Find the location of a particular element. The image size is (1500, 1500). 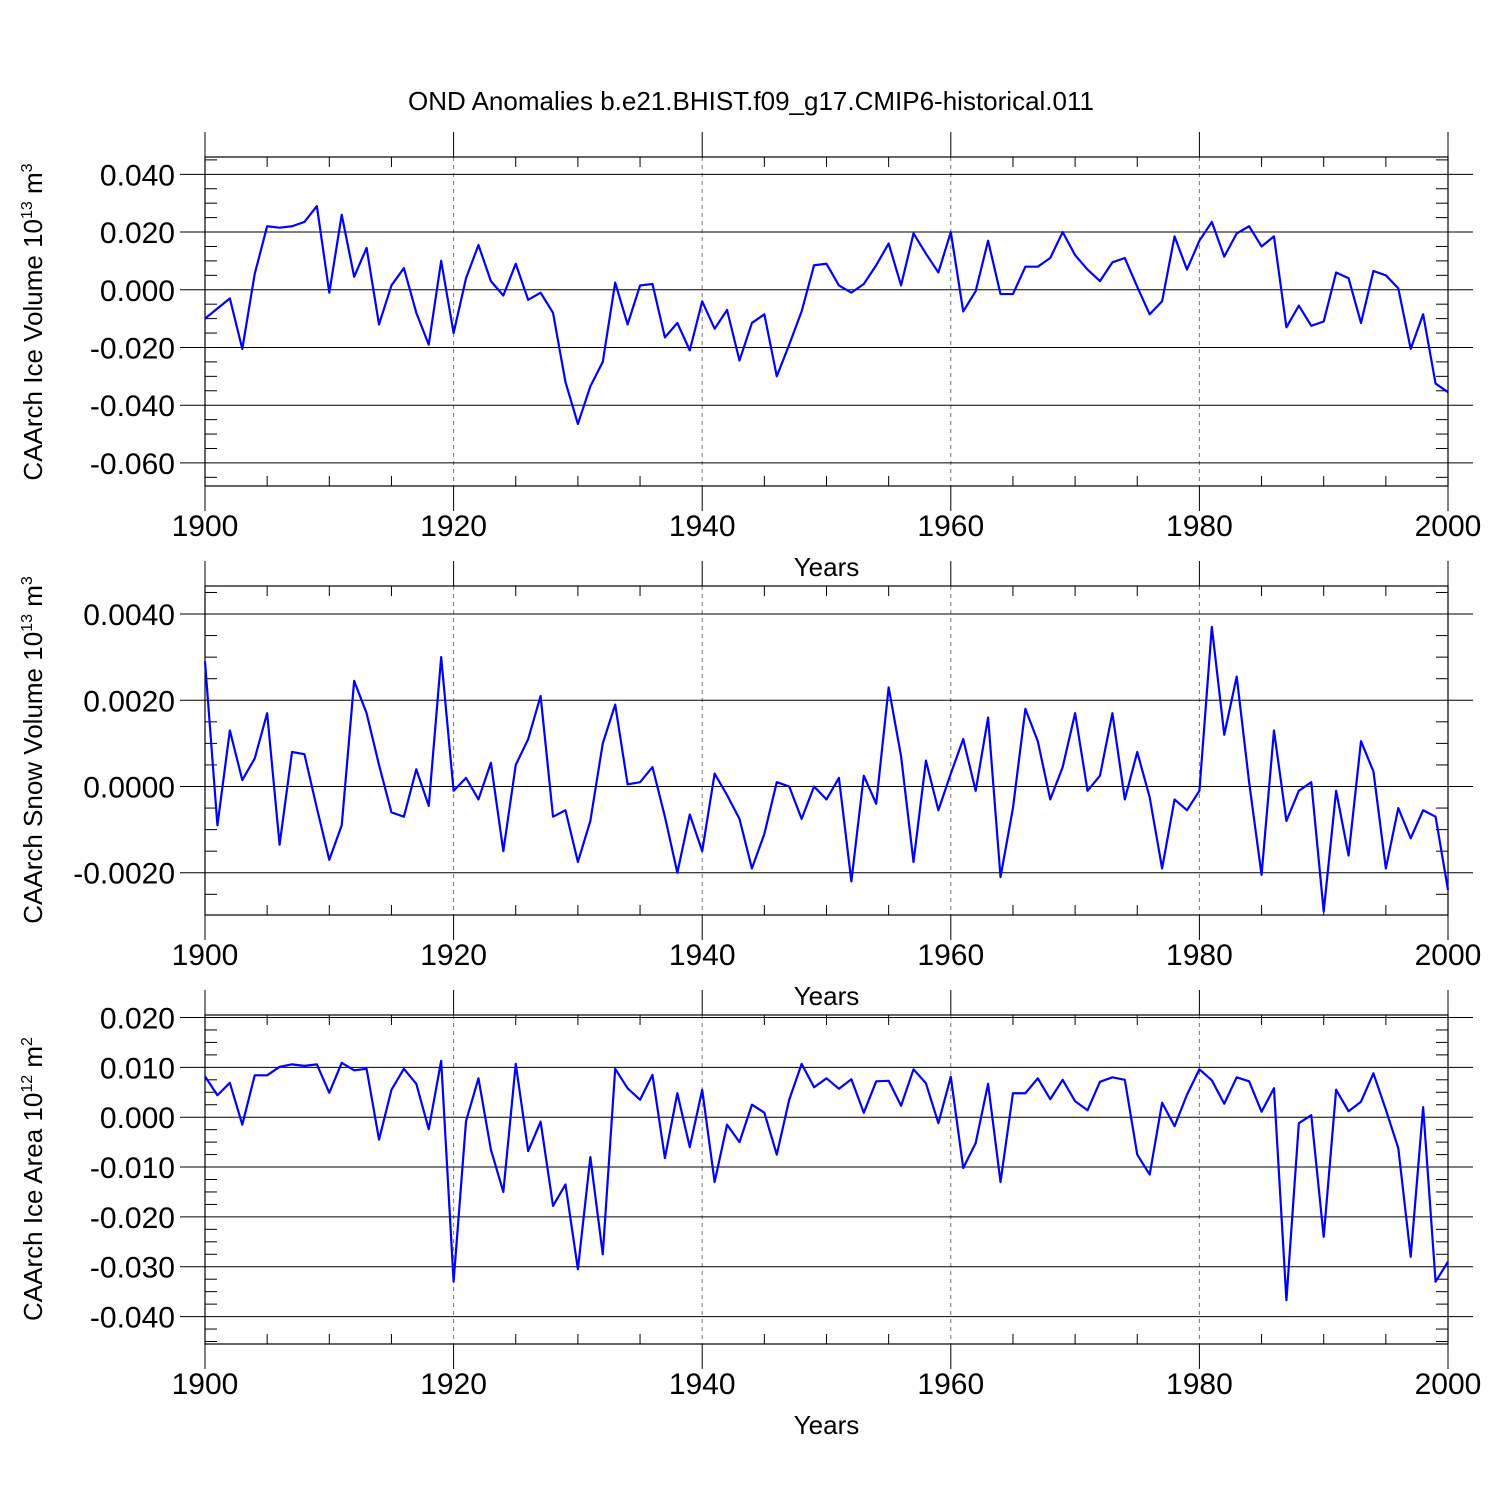

y-tick-label: 0.0040 is located at coordinates (129, 615).